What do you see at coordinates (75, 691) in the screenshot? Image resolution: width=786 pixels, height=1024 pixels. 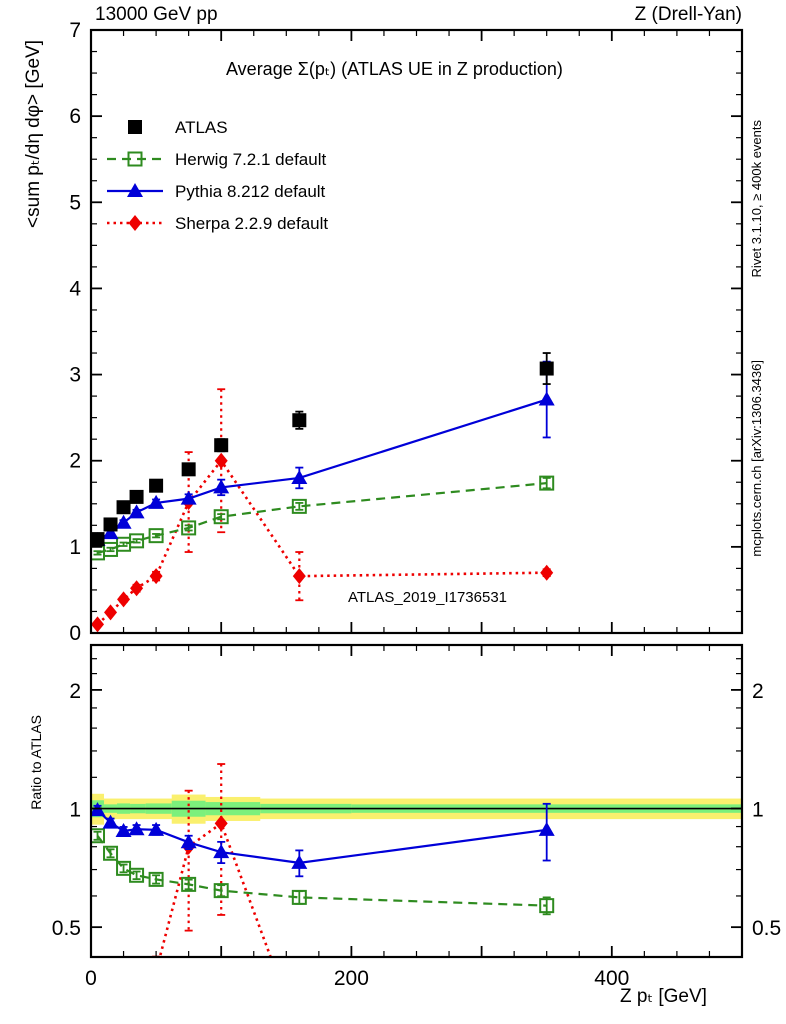 I see `y-tick-label-ratio: 2` at bounding box center [75, 691].